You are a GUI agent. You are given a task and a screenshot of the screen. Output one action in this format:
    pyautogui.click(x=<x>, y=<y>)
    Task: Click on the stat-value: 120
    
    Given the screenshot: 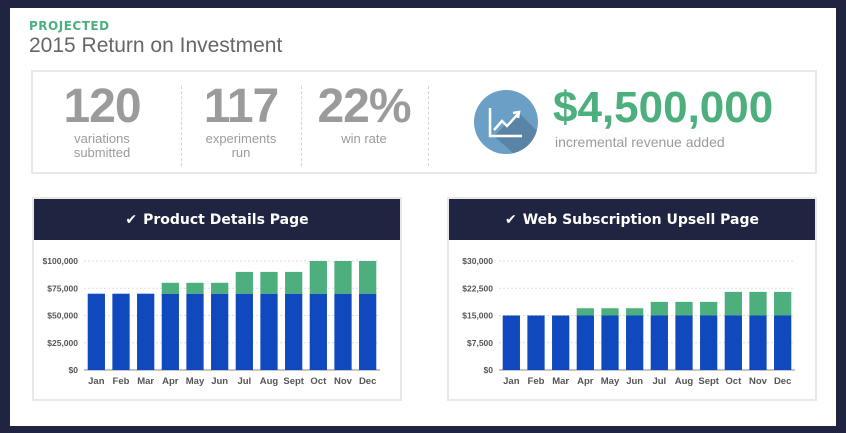 What is the action you would take?
    pyautogui.click(x=102, y=106)
    